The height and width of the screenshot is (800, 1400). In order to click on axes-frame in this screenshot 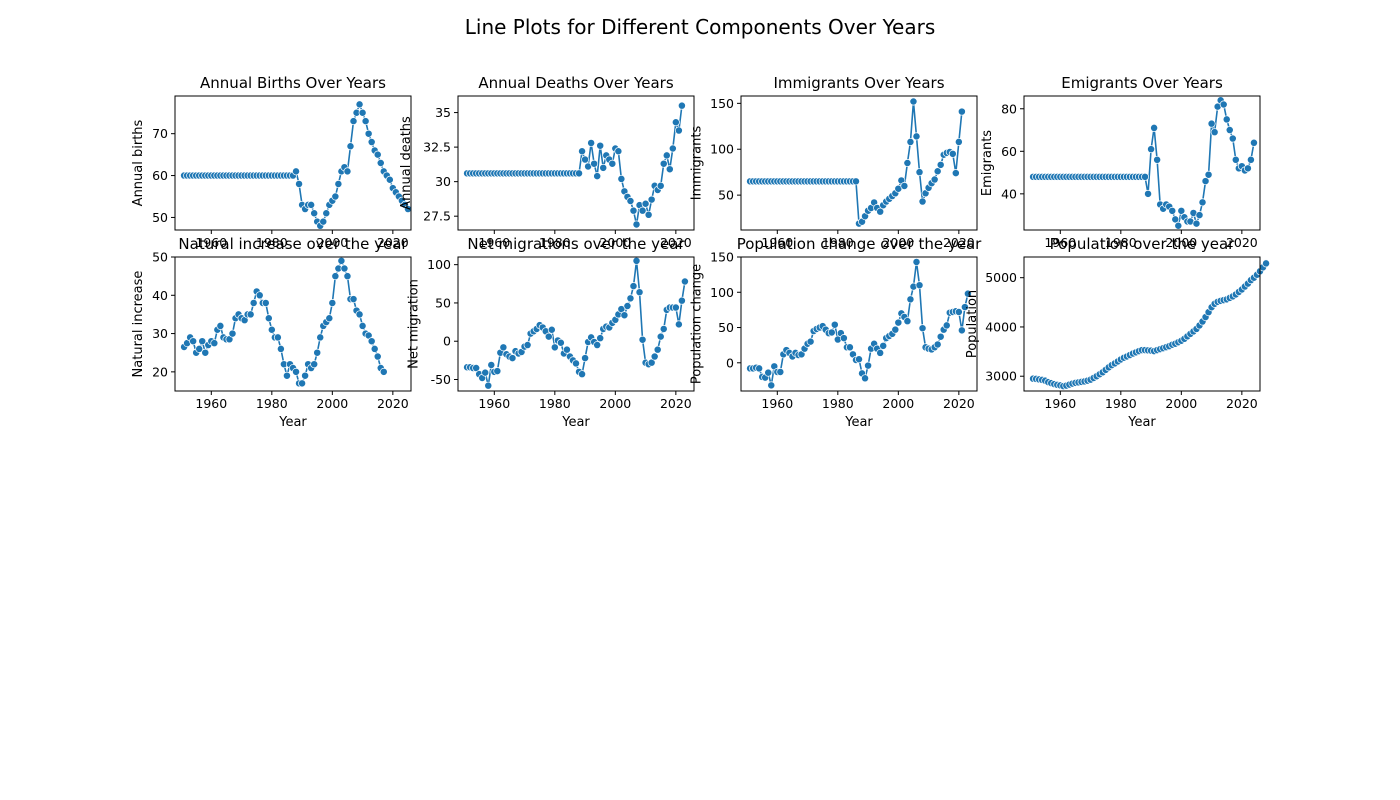, I will do `click(1142, 324)`.